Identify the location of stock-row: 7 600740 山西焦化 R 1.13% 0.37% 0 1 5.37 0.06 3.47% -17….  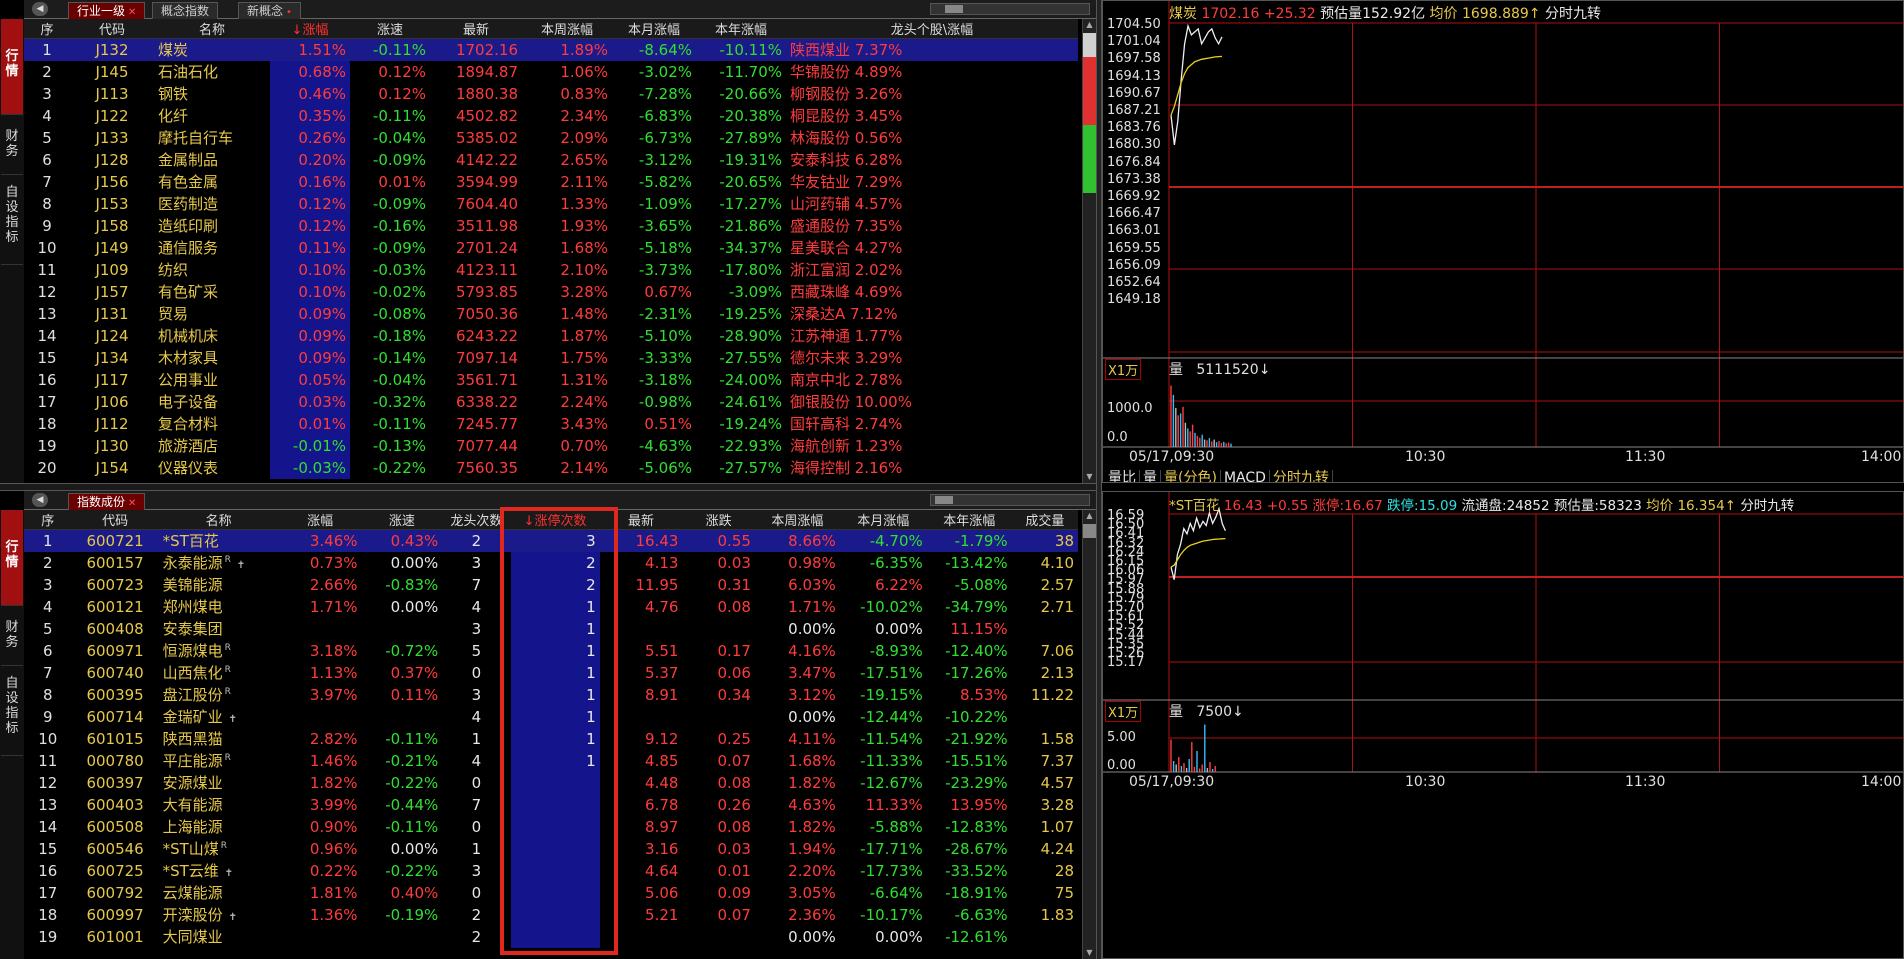
(551, 672).